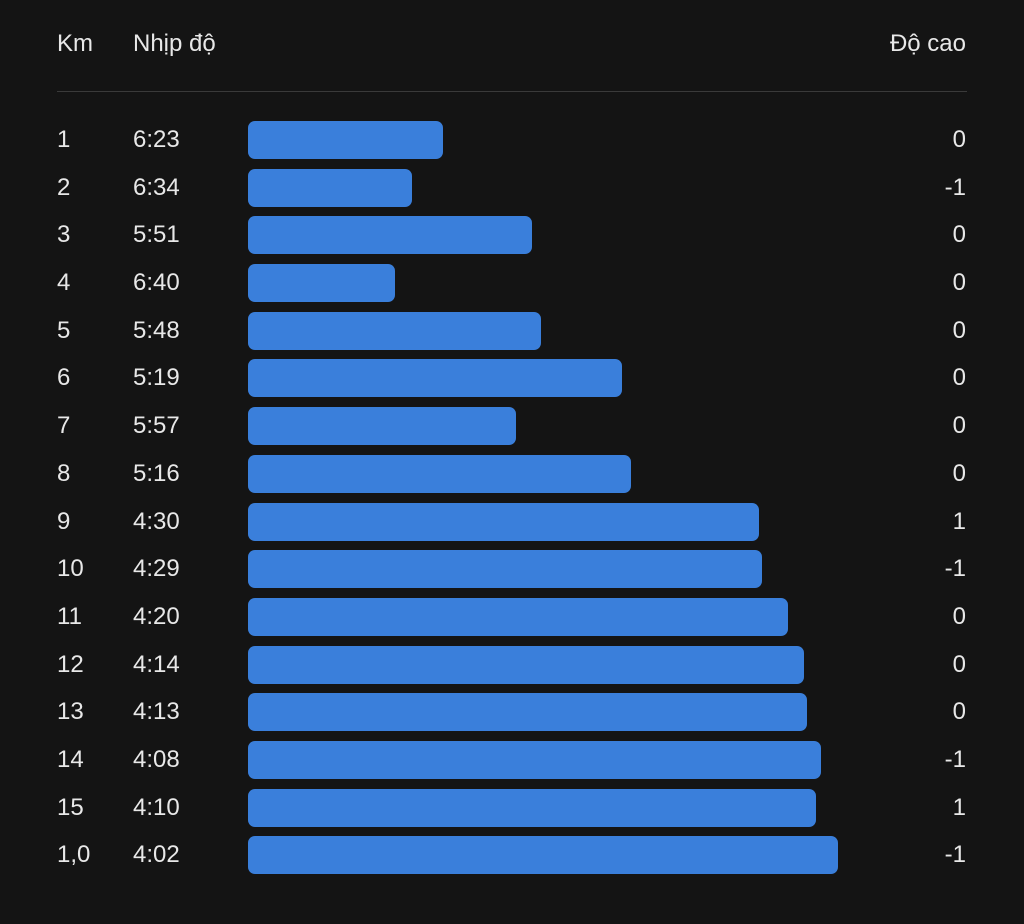 The image size is (1024, 924). I want to click on split-km: 15, so click(70, 807).